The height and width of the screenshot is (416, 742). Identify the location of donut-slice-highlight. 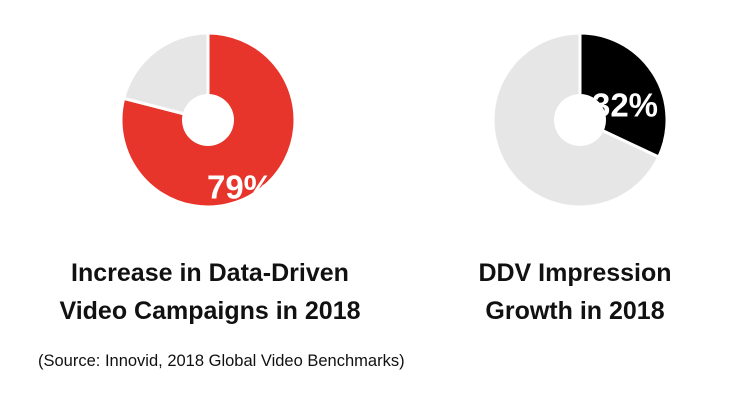
(208, 120).